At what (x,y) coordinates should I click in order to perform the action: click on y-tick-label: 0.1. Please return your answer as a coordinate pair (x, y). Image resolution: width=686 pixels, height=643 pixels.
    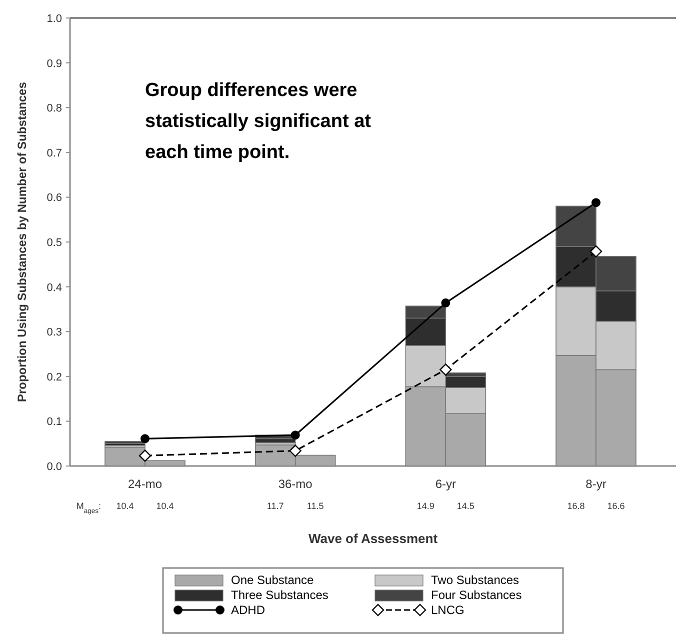
    Looking at the image, I should click on (54, 422).